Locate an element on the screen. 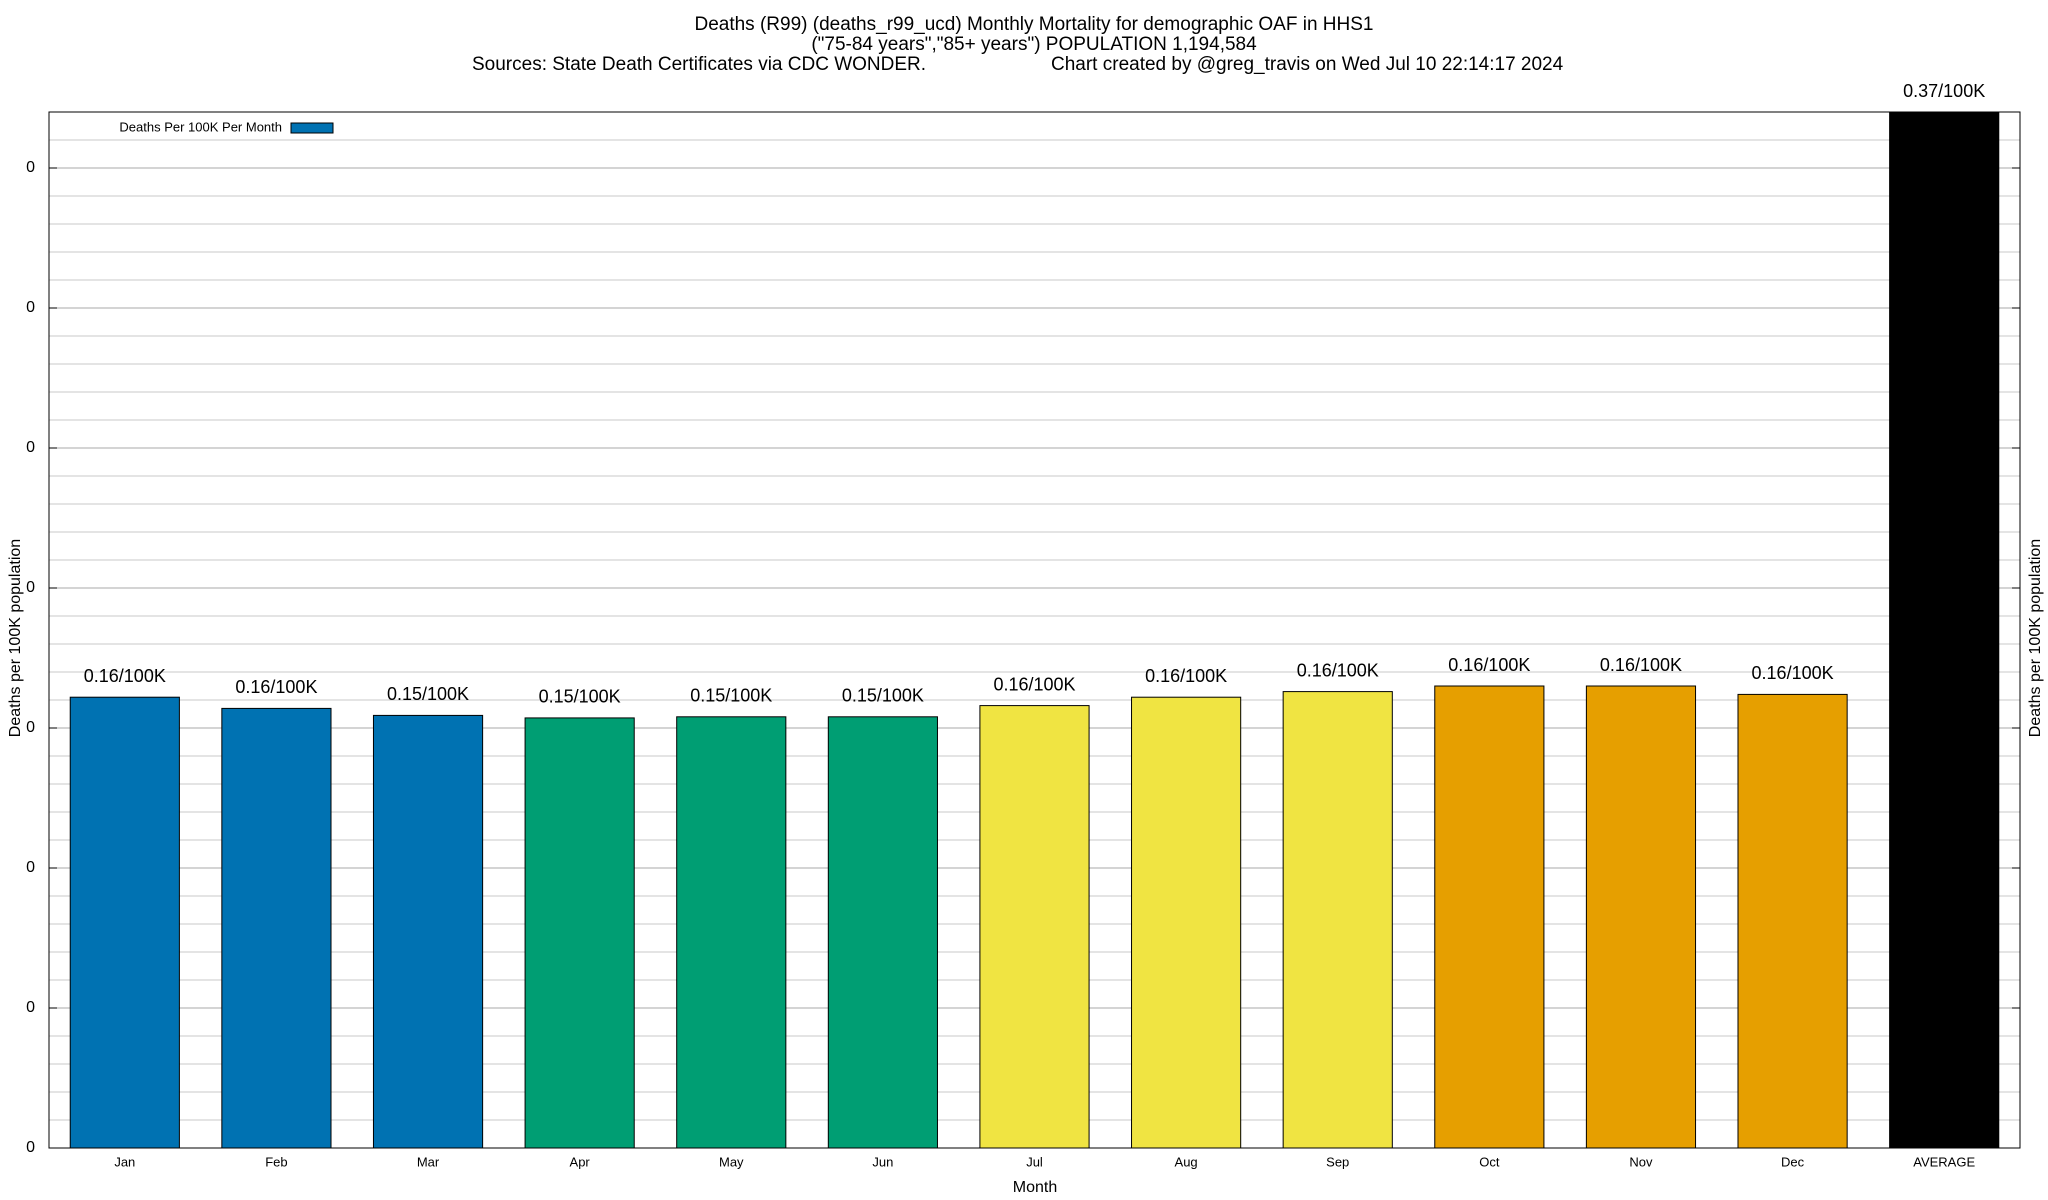 The height and width of the screenshot is (1200, 2048). x-tick-label: Aug is located at coordinates (1186, 1161).